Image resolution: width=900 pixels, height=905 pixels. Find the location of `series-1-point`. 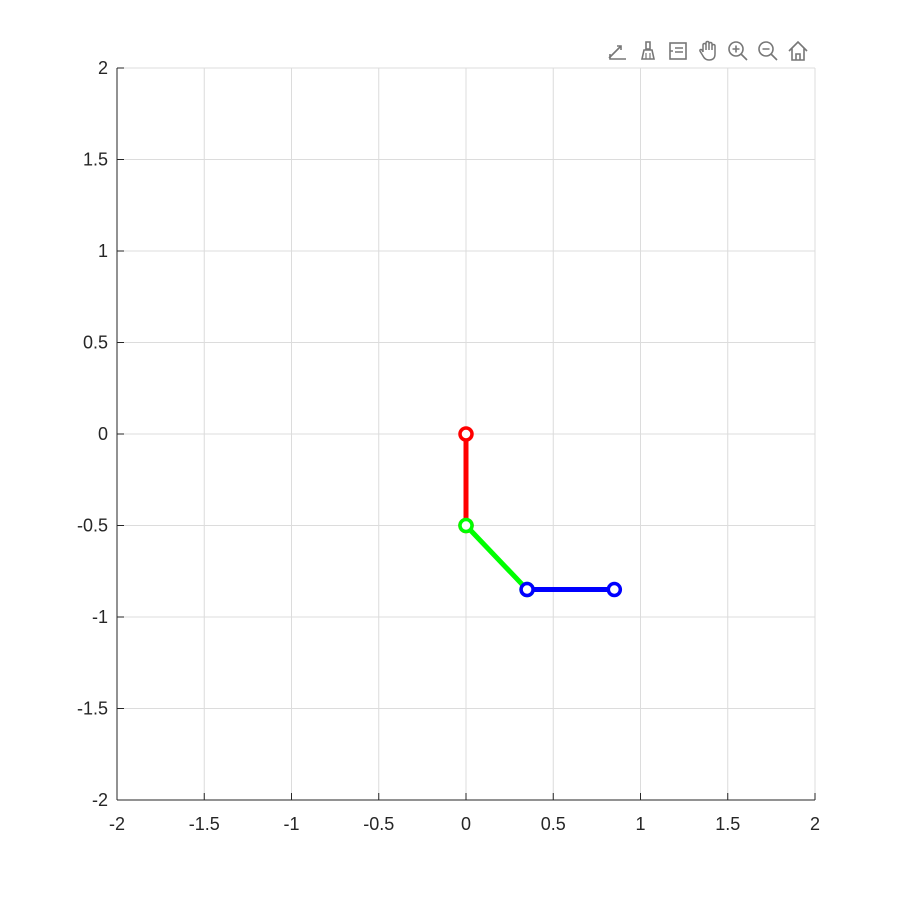

series-1-point is located at coordinates (466, 434).